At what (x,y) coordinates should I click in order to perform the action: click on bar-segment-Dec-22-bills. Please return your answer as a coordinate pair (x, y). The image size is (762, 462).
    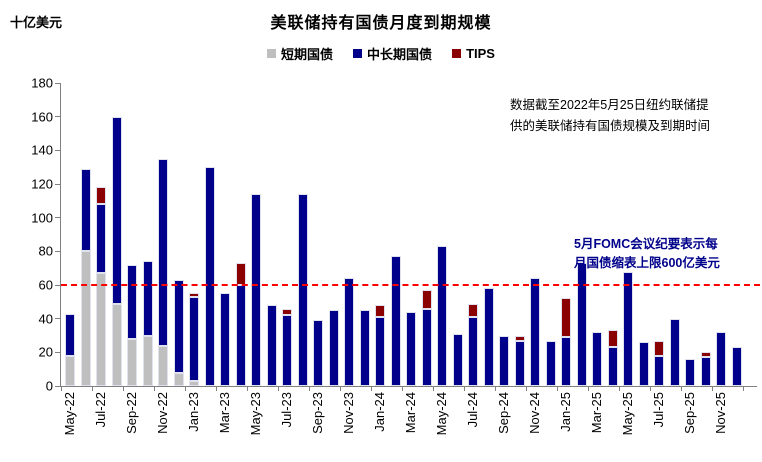
    Looking at the image, I should click on (178, 379).